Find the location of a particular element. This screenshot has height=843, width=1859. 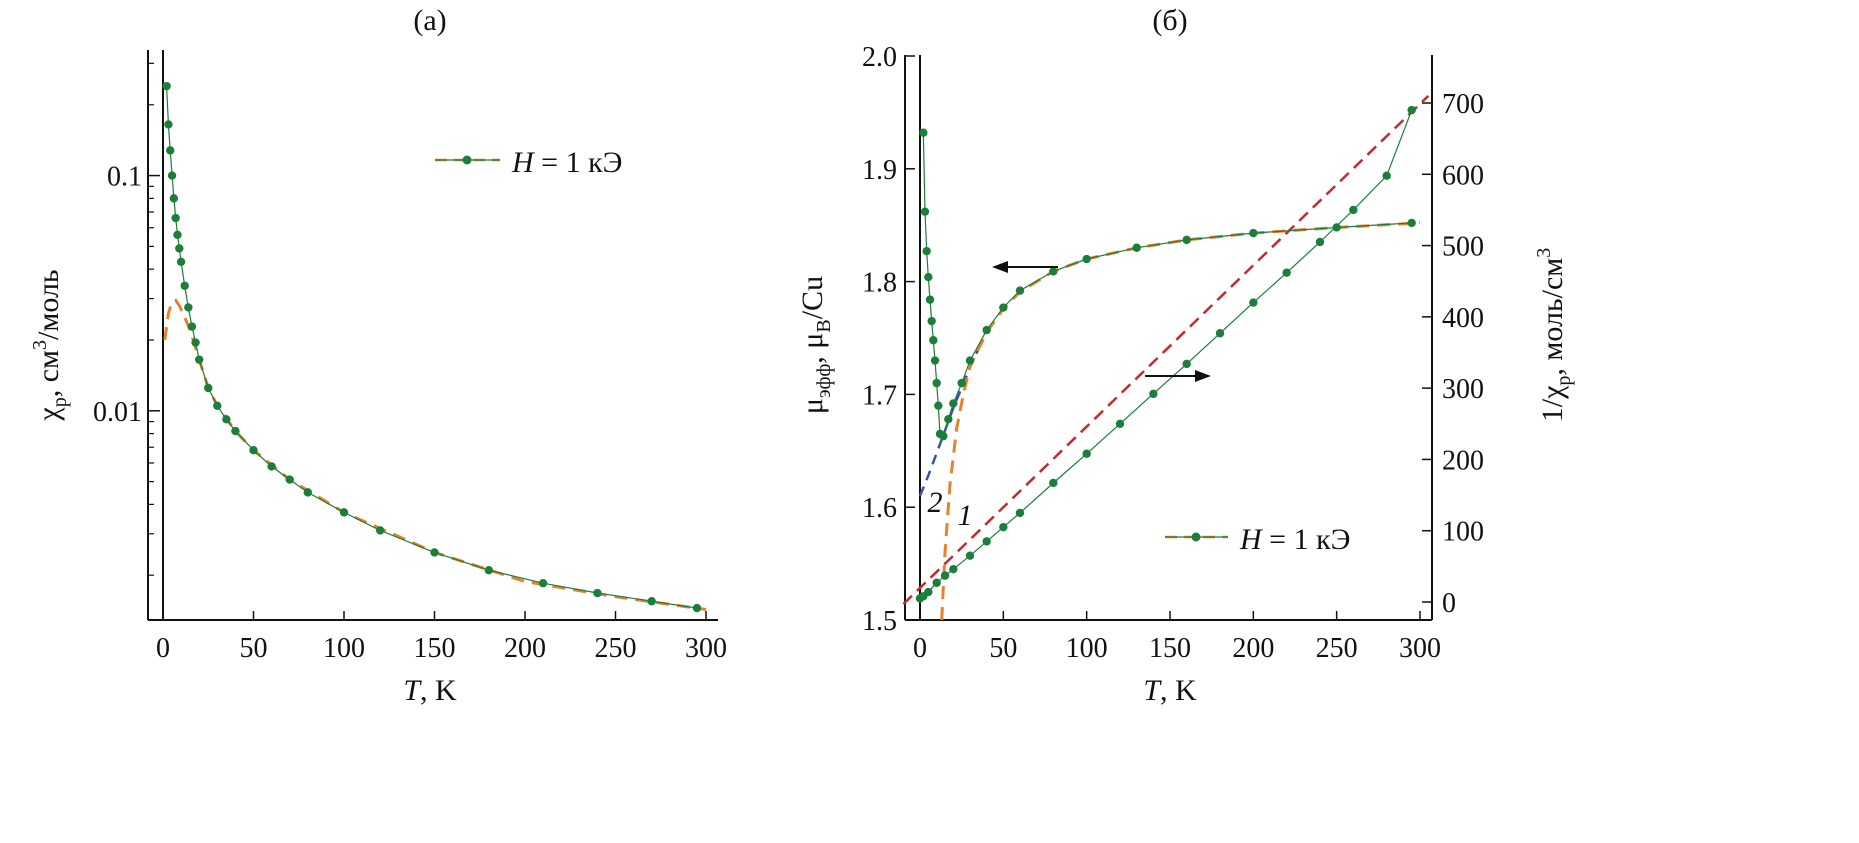

panel-a-fit-curve is located at coordinates (435, 454).